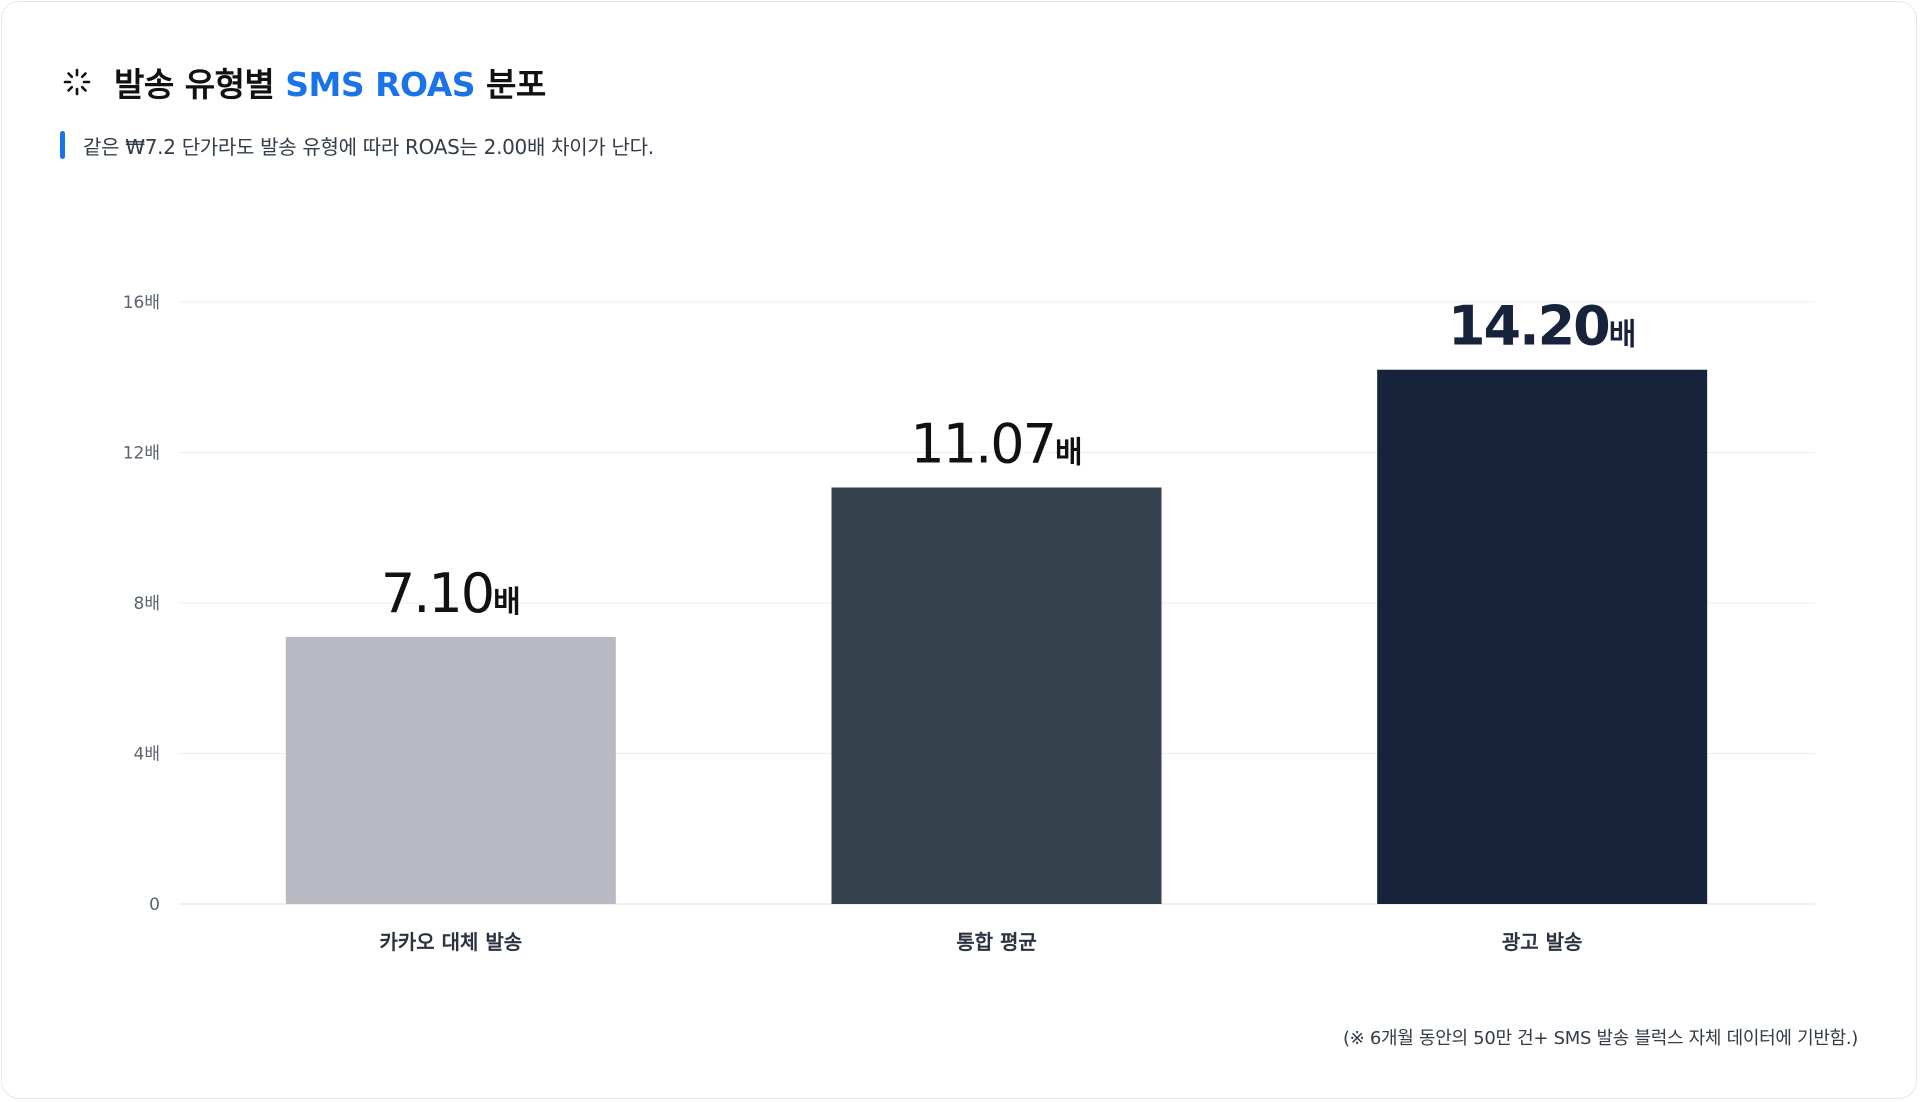  I want to click on subtitle-accent-bar, so click(62, 145).